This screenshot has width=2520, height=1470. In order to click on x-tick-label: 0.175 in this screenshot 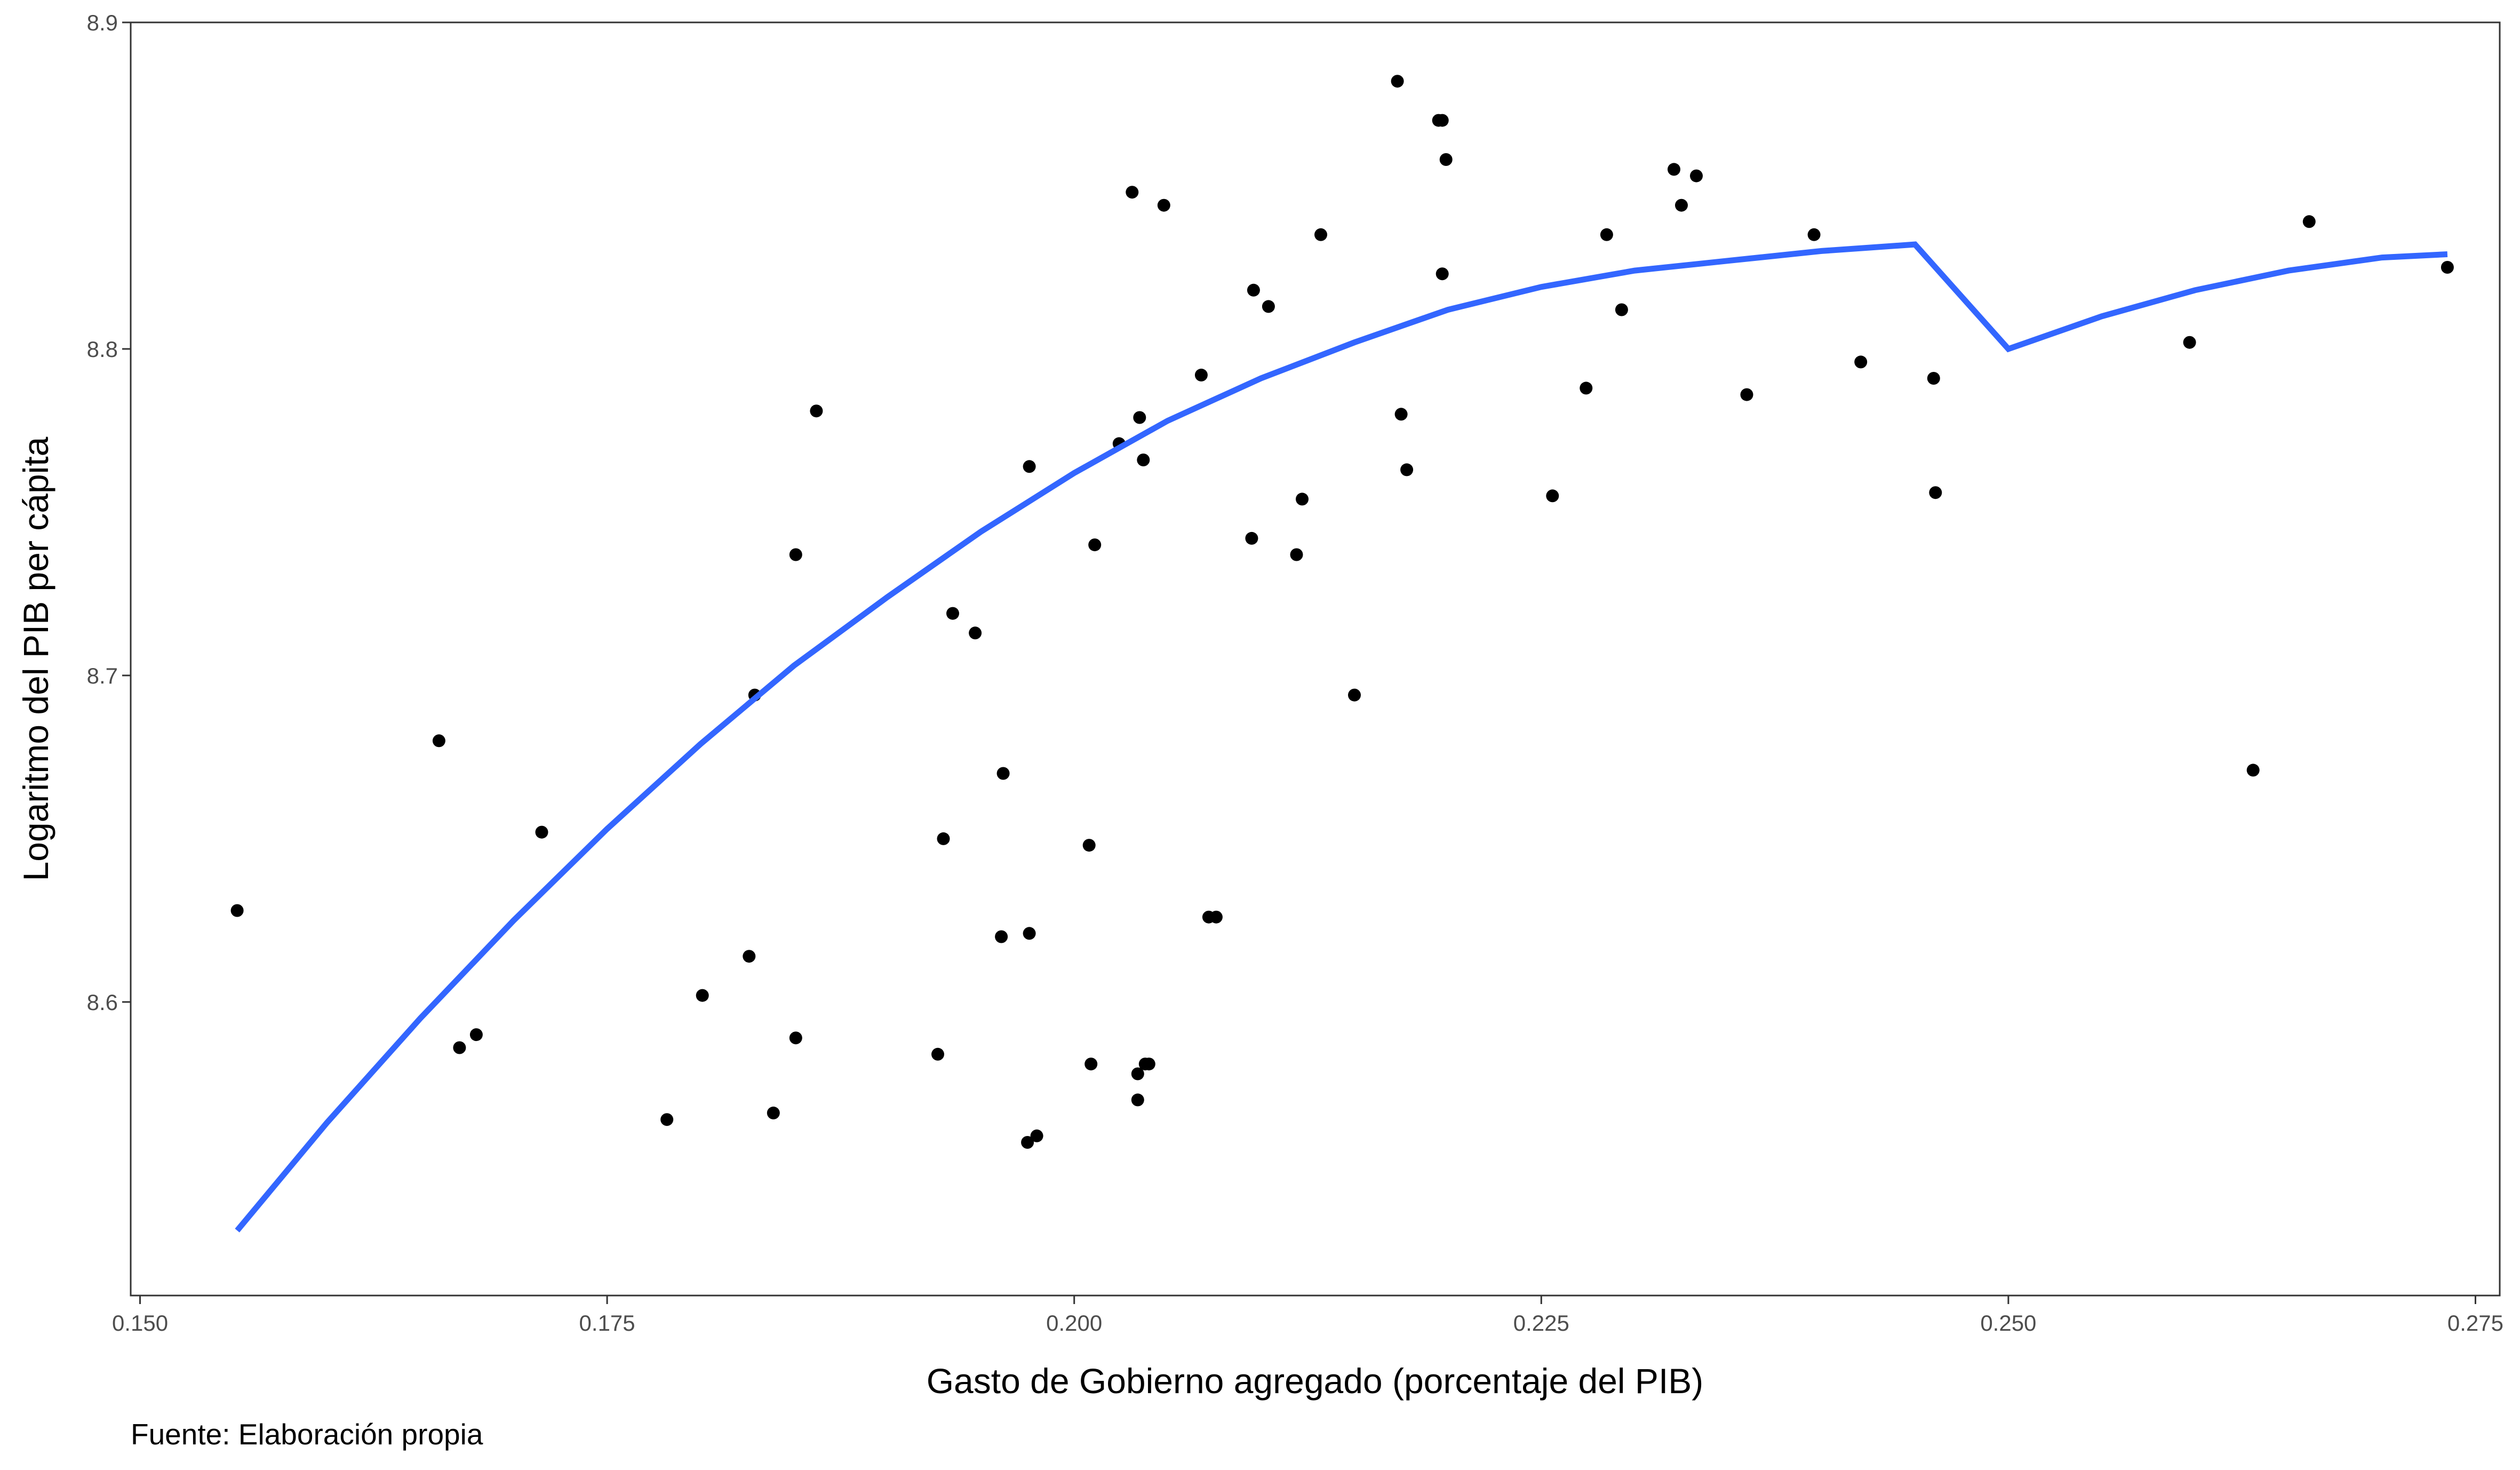, I will do `click(607, 1323)`.